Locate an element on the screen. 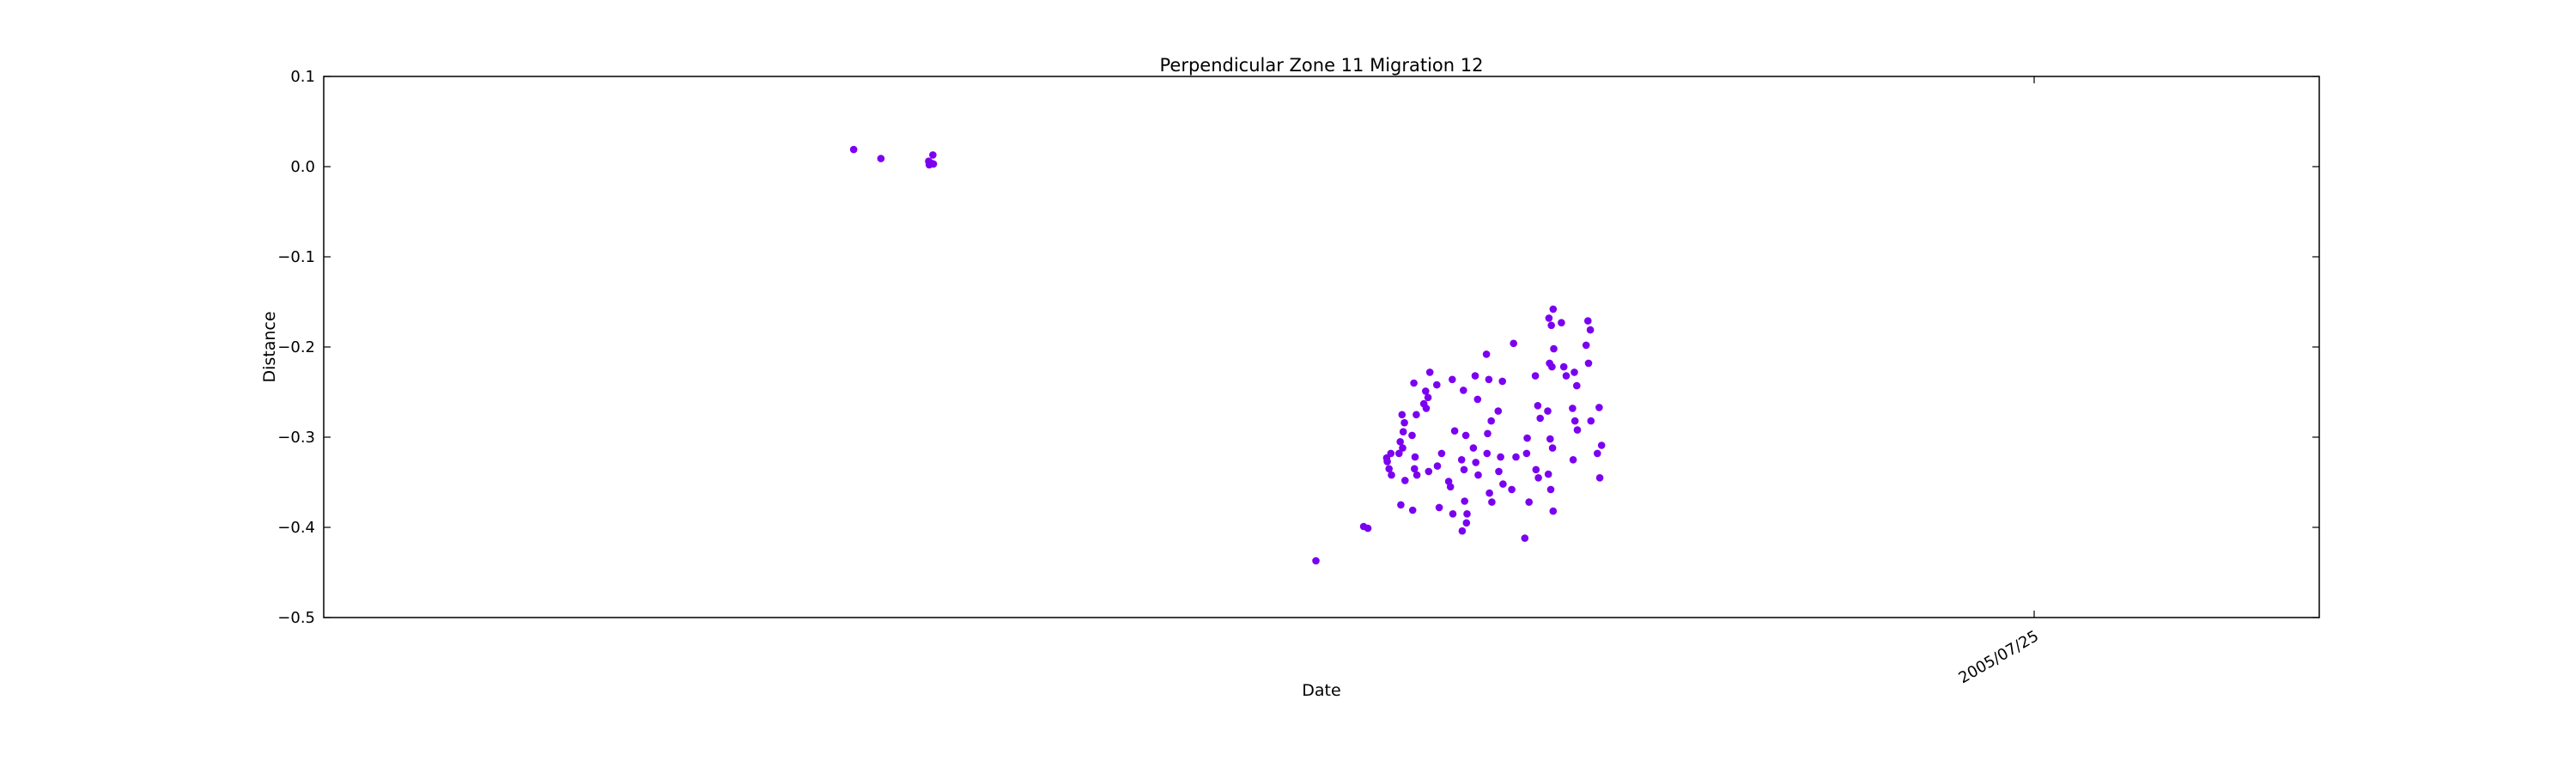 This screenshot has width=2576, height=773. y-tick-label: −0.3 is located at coordinates (296, 438).